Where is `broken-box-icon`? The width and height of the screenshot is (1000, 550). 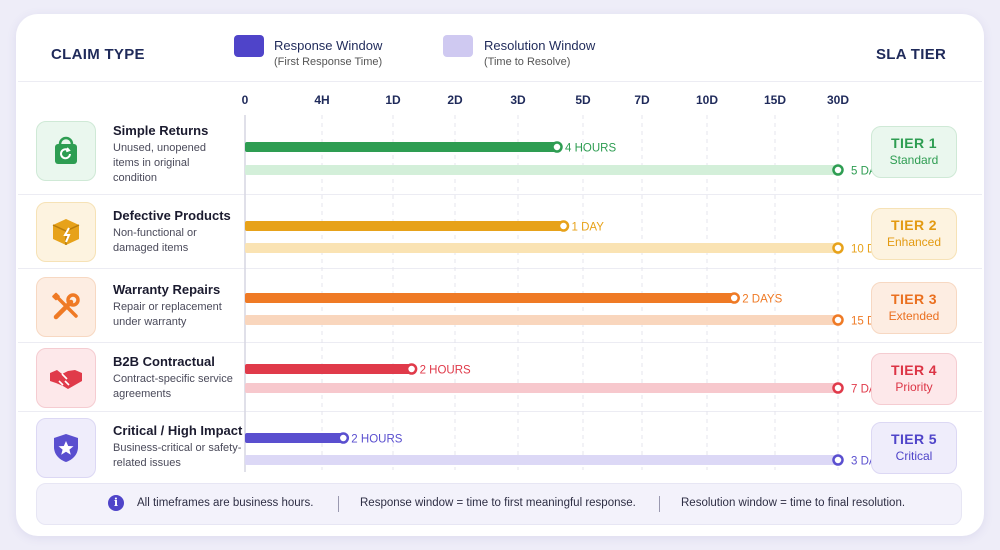 broken-box-icon is located at coordinates (66, 232).